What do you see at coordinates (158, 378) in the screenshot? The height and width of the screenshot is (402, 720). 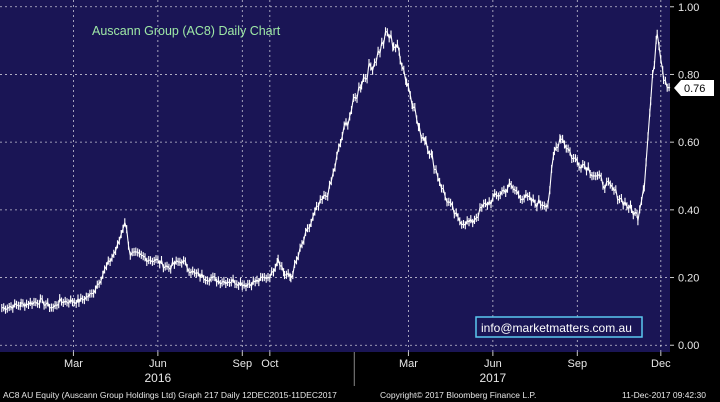 I see `x-year-label: 2016` at bounding box center [158, 378].